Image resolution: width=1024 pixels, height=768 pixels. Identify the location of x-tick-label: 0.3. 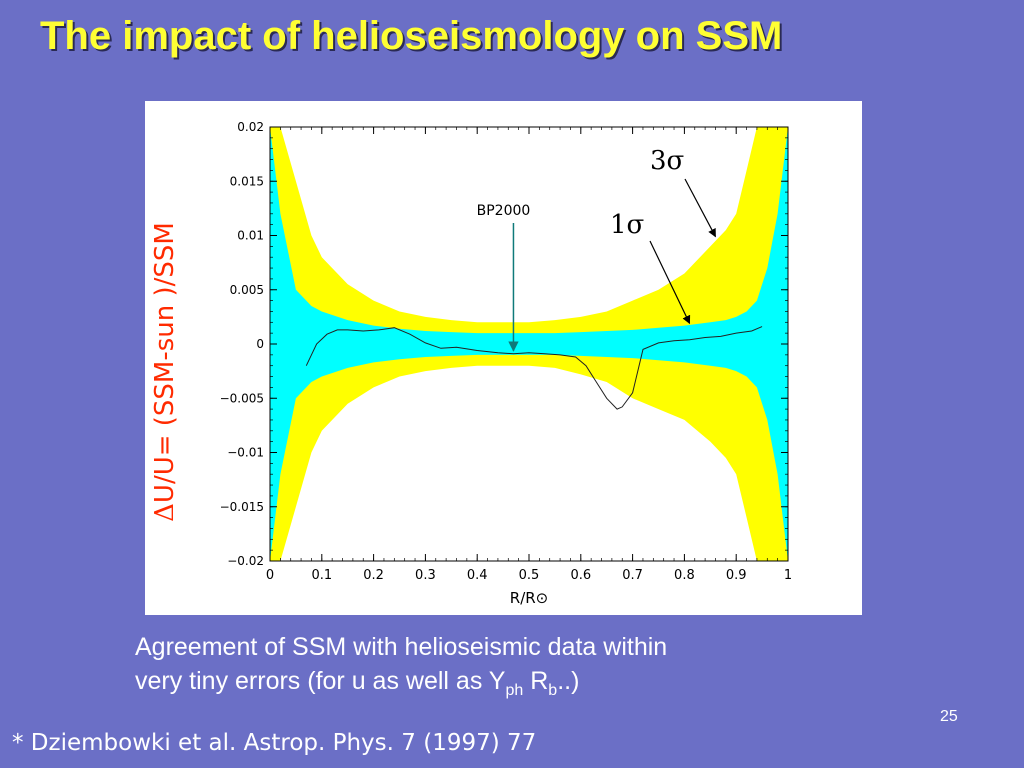
(425, 575).